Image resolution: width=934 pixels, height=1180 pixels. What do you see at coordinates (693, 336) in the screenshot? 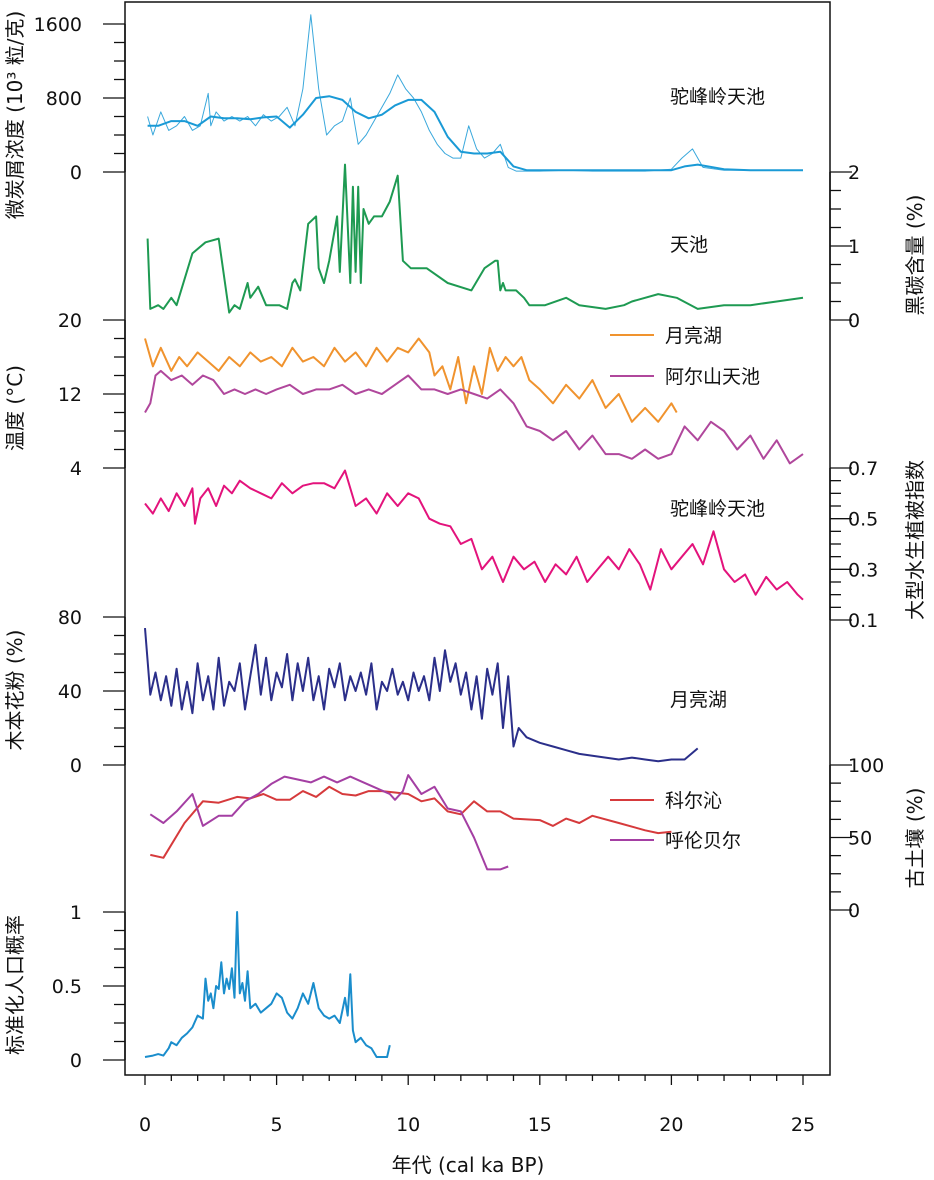
I see `legend-label: 月亮湖` at bounding box center [693, 336].